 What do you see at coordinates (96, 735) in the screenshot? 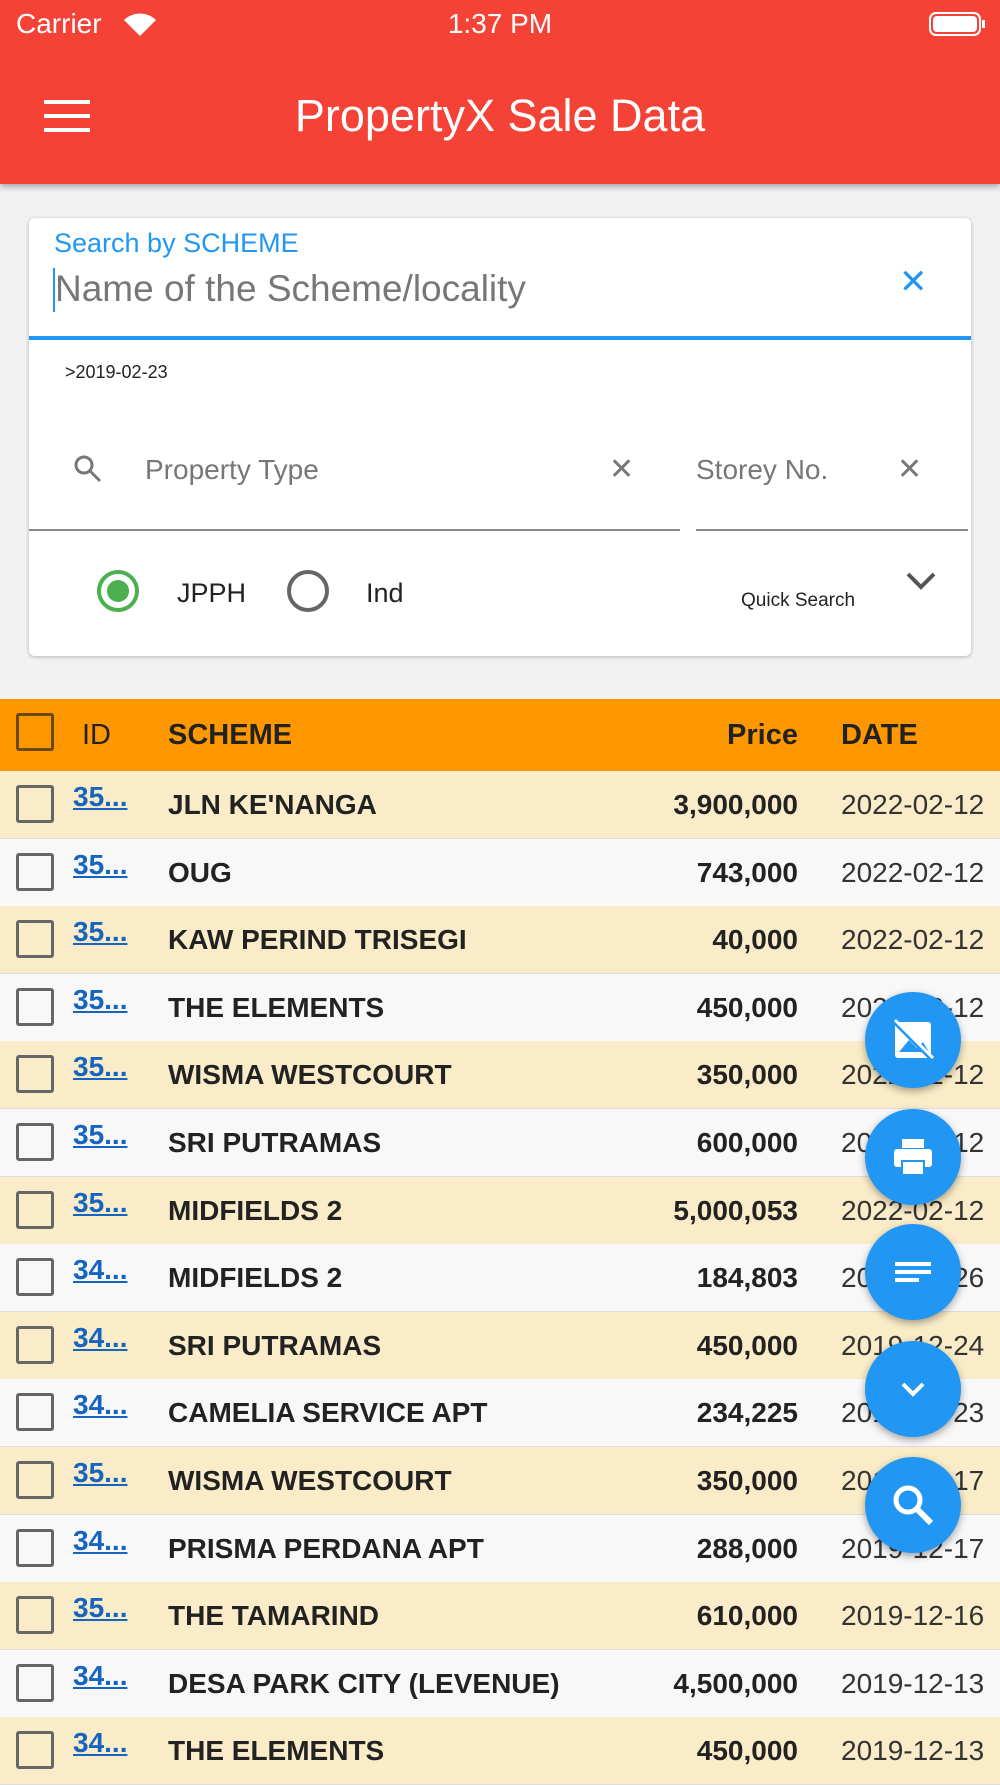
I see `col-header: ID` at bounding box center [96, 735].